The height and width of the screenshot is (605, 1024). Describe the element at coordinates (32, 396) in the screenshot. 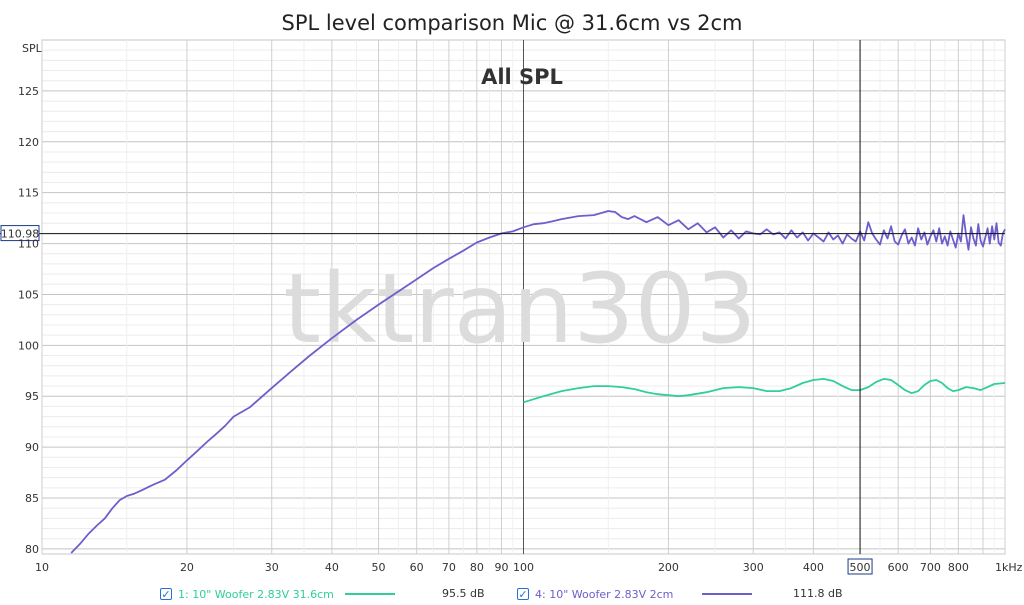

I see `y-tick-label: 95` at that location.